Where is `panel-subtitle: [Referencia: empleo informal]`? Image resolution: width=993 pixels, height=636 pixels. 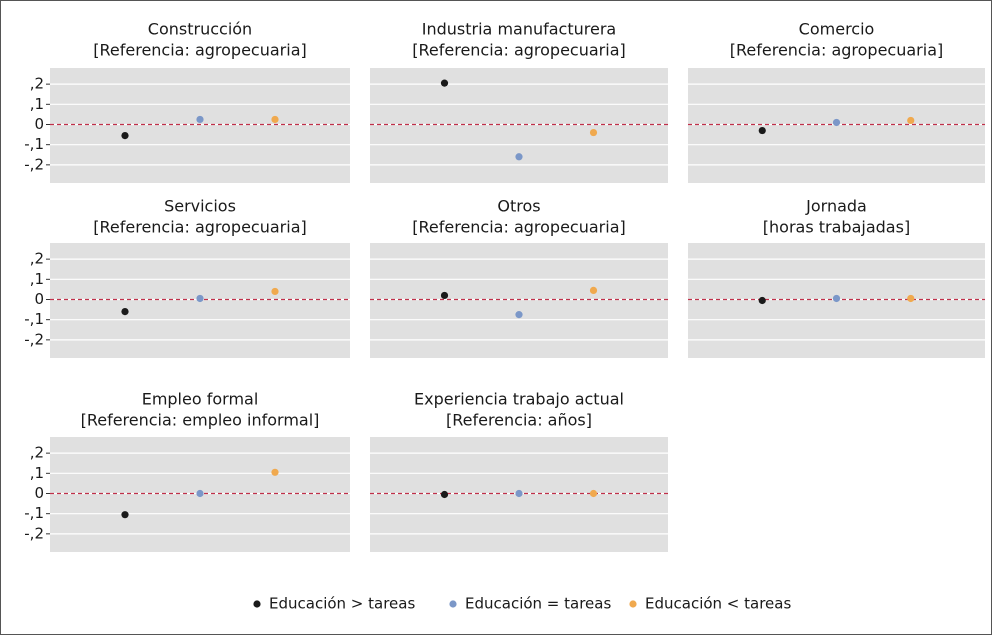
panel-subtitle: [Referencia: empleo informal] is located at coordinates (200, 420).